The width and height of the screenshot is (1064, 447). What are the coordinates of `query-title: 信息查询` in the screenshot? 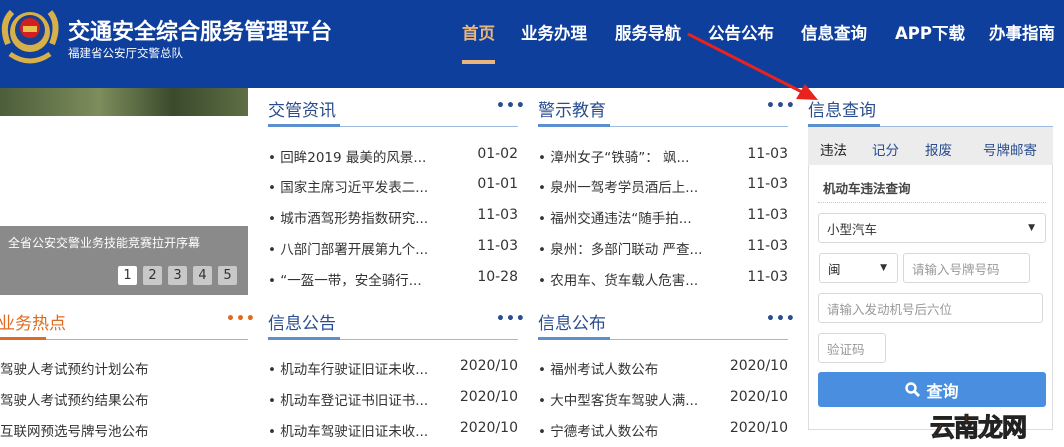 It's located at (842, 111).